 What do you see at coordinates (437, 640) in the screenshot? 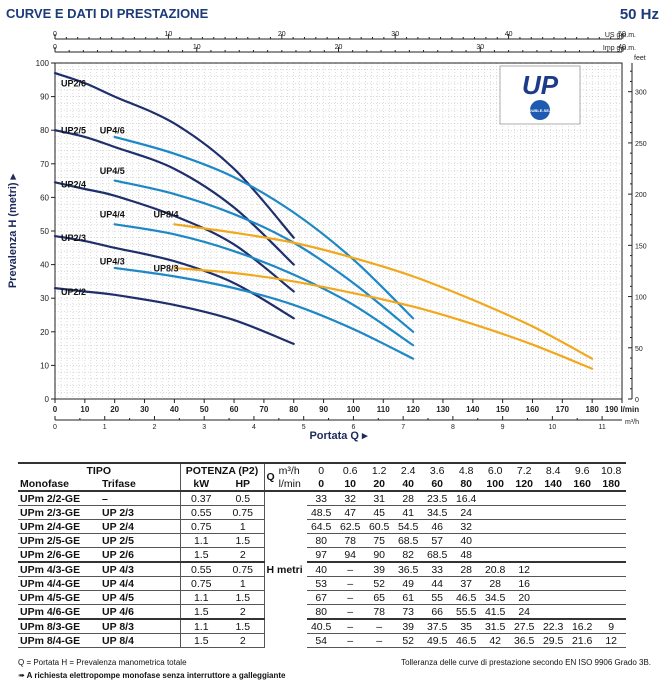
I see `cell-h-value: 49.5` at bounding box center [437, 640].